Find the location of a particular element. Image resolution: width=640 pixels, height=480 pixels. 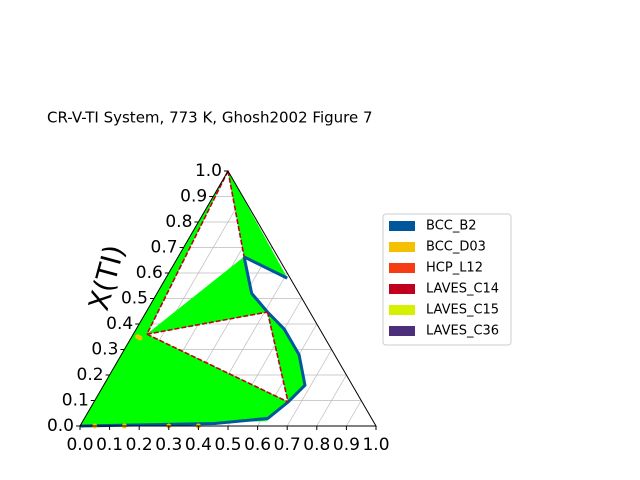

legend-label: LAVES_C36 is located at coordinates (462, 331).